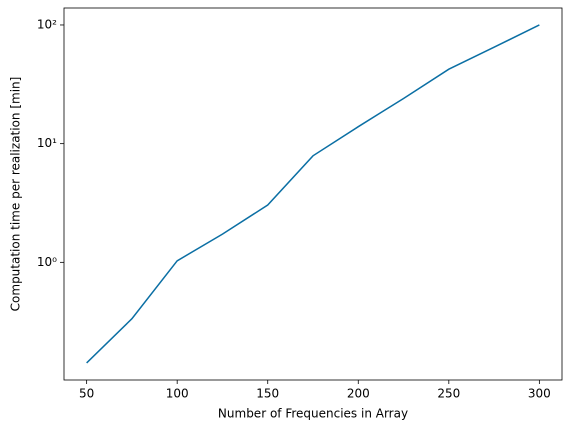  What do you see at coordinates (47, 262) in the screenshot?
I see `y-tick-label: 10⁰` at bounding box center [47, 262].